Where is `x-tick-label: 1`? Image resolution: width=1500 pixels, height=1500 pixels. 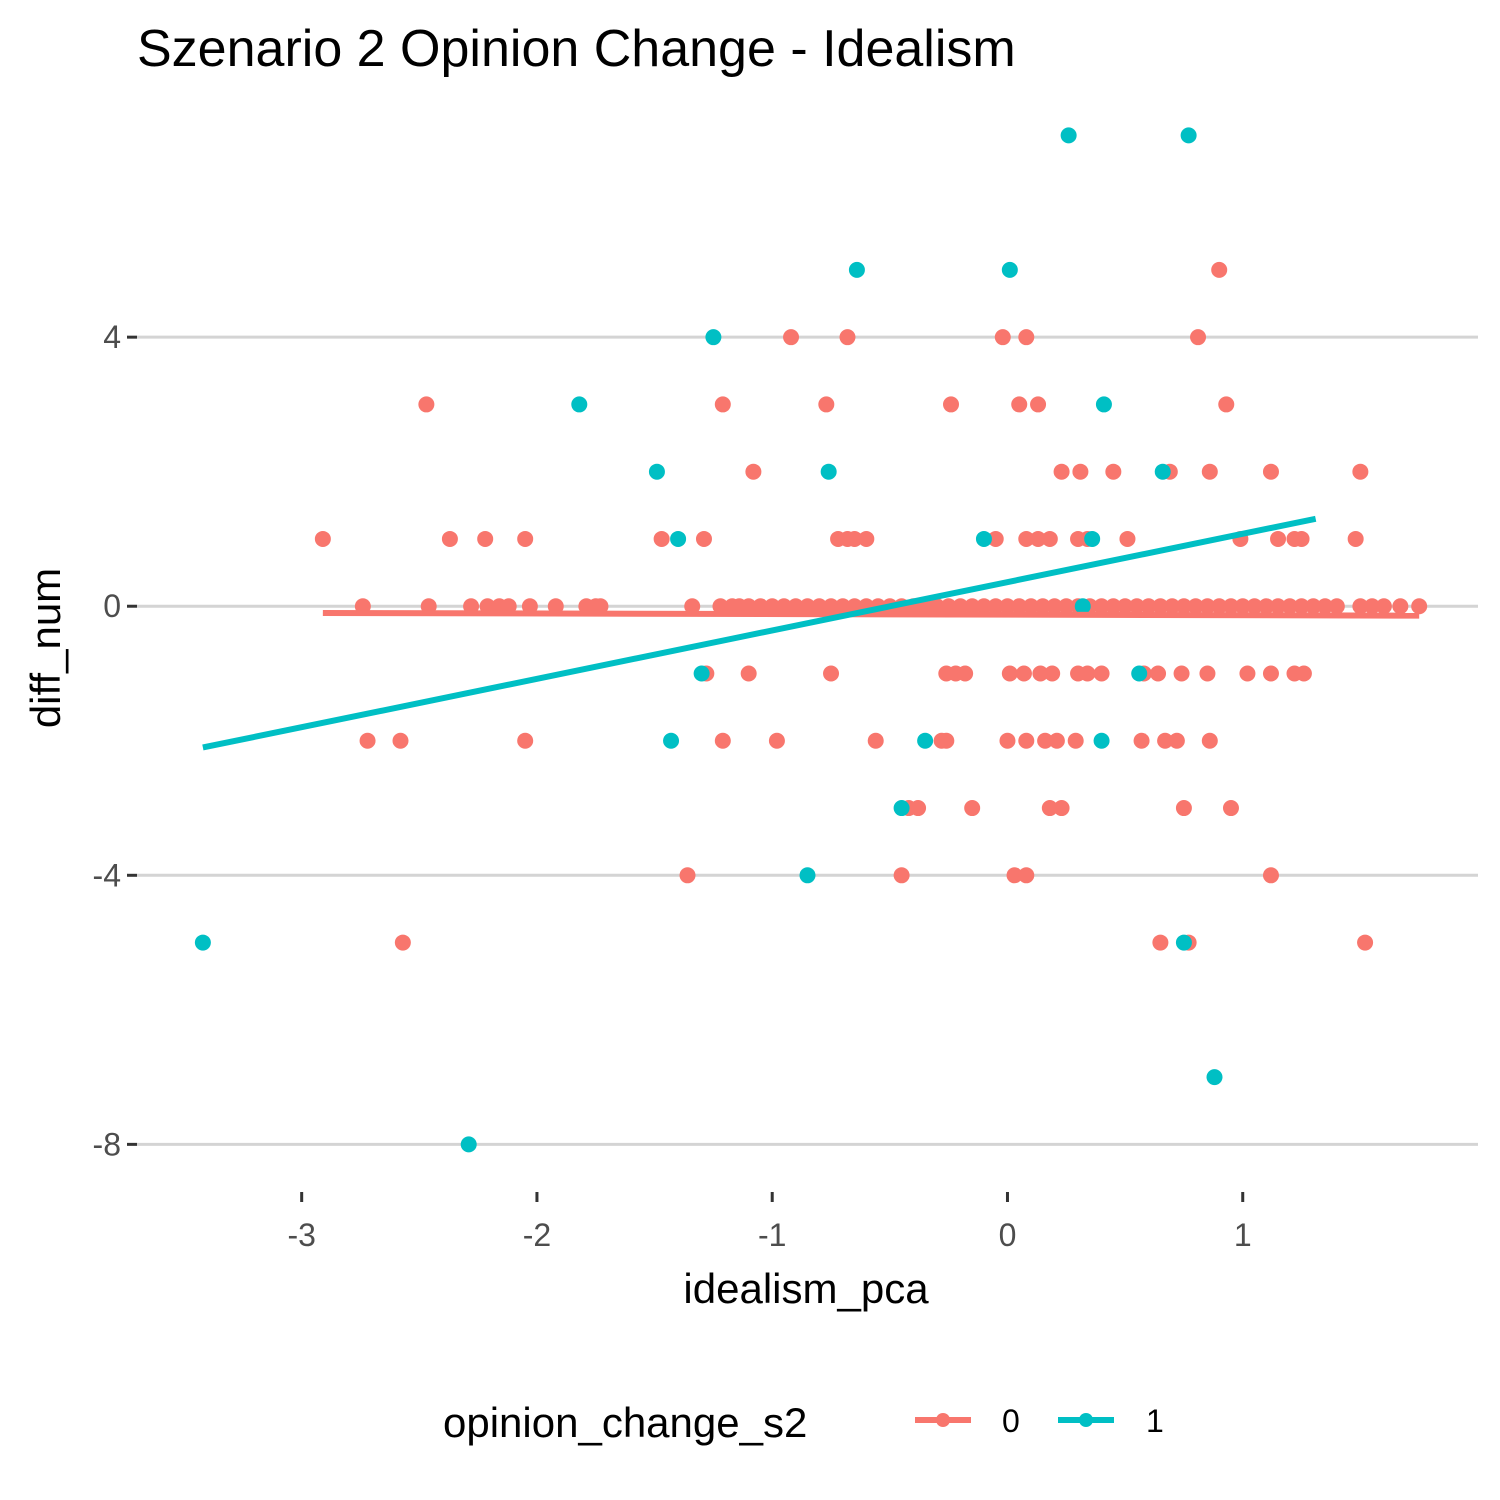
x-tick-label: 1 is located at coordinates (1243, 1235).